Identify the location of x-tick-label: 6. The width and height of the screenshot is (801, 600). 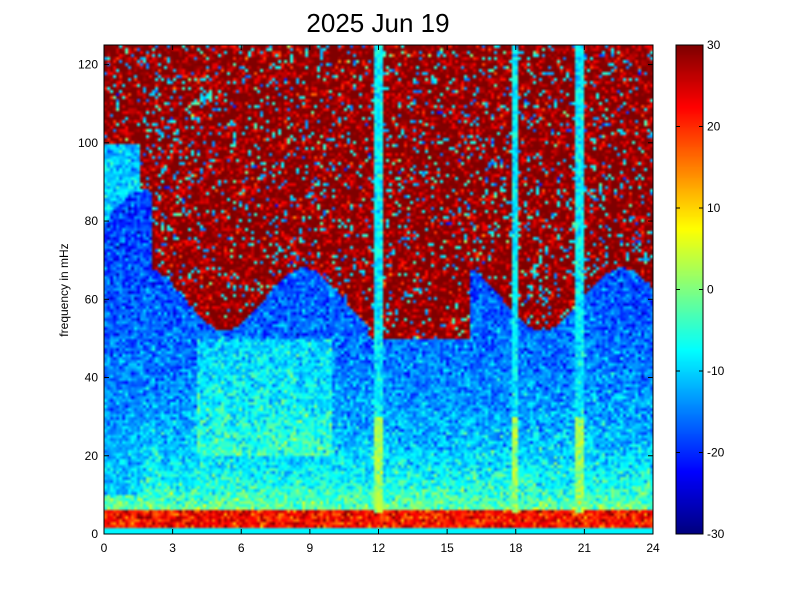
(241, 548).